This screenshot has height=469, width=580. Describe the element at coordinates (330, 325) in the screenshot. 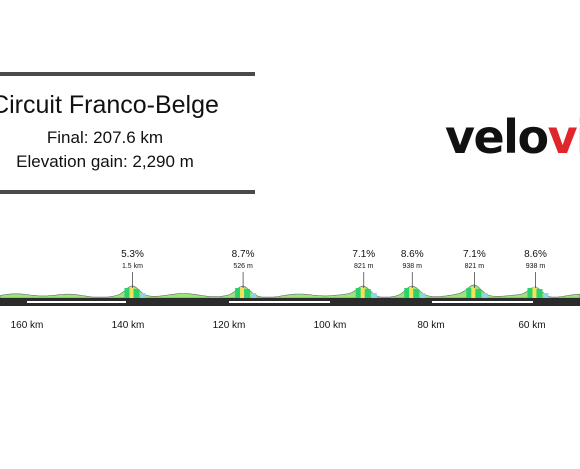

I see `km-tick-label: 100 km` at that location.